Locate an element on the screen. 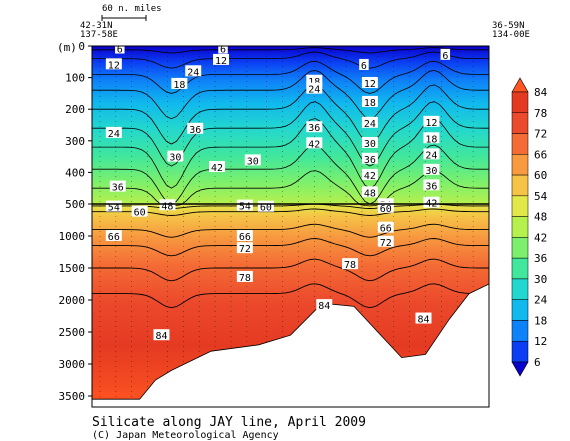  scale-bar-label: 60 n. miles is located at coordinates (132, 9).